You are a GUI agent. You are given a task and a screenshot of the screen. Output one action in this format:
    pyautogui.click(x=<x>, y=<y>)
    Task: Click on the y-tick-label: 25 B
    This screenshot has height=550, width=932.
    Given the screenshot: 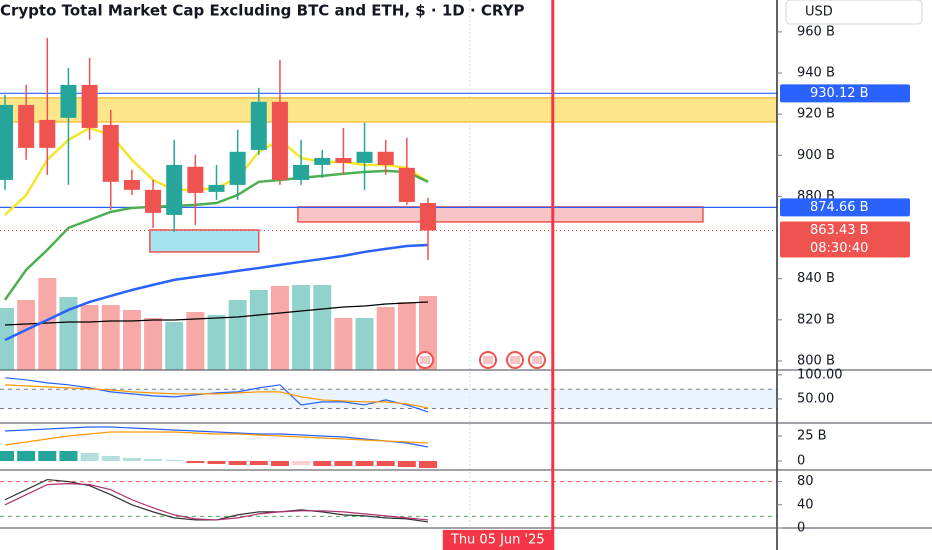 What is the action you would take?
    pyautogui.click(x=812, y=436)
    